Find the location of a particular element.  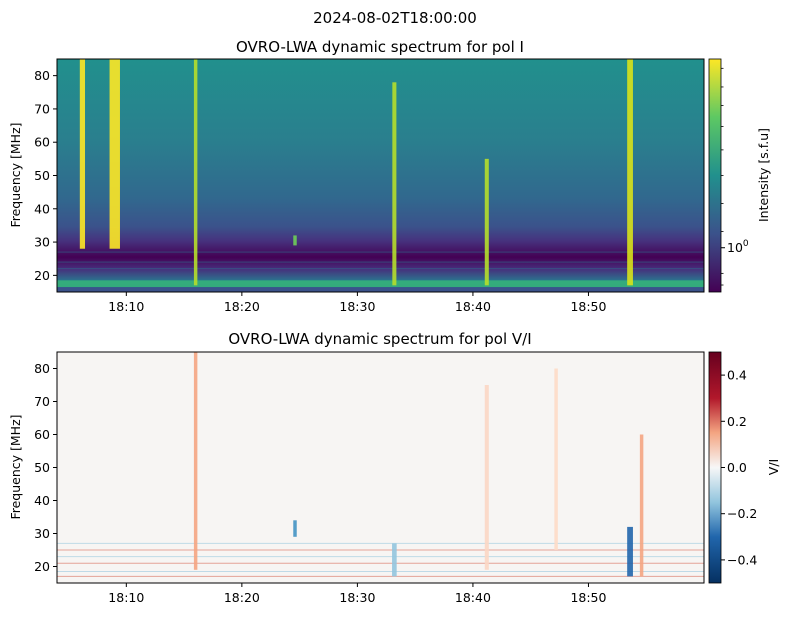

colorbar: 100 Intensity [s.f.u] is located at coordinates (739, 175).